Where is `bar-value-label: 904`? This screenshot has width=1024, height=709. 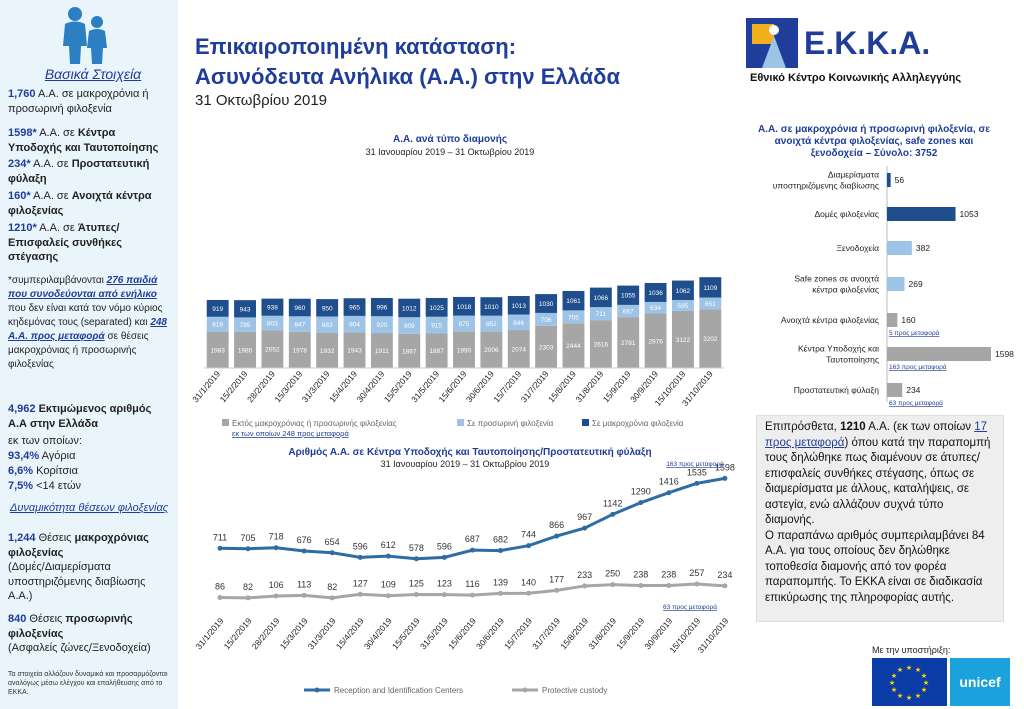
bar-value-label: 904 is located at coordinates (354, 325).